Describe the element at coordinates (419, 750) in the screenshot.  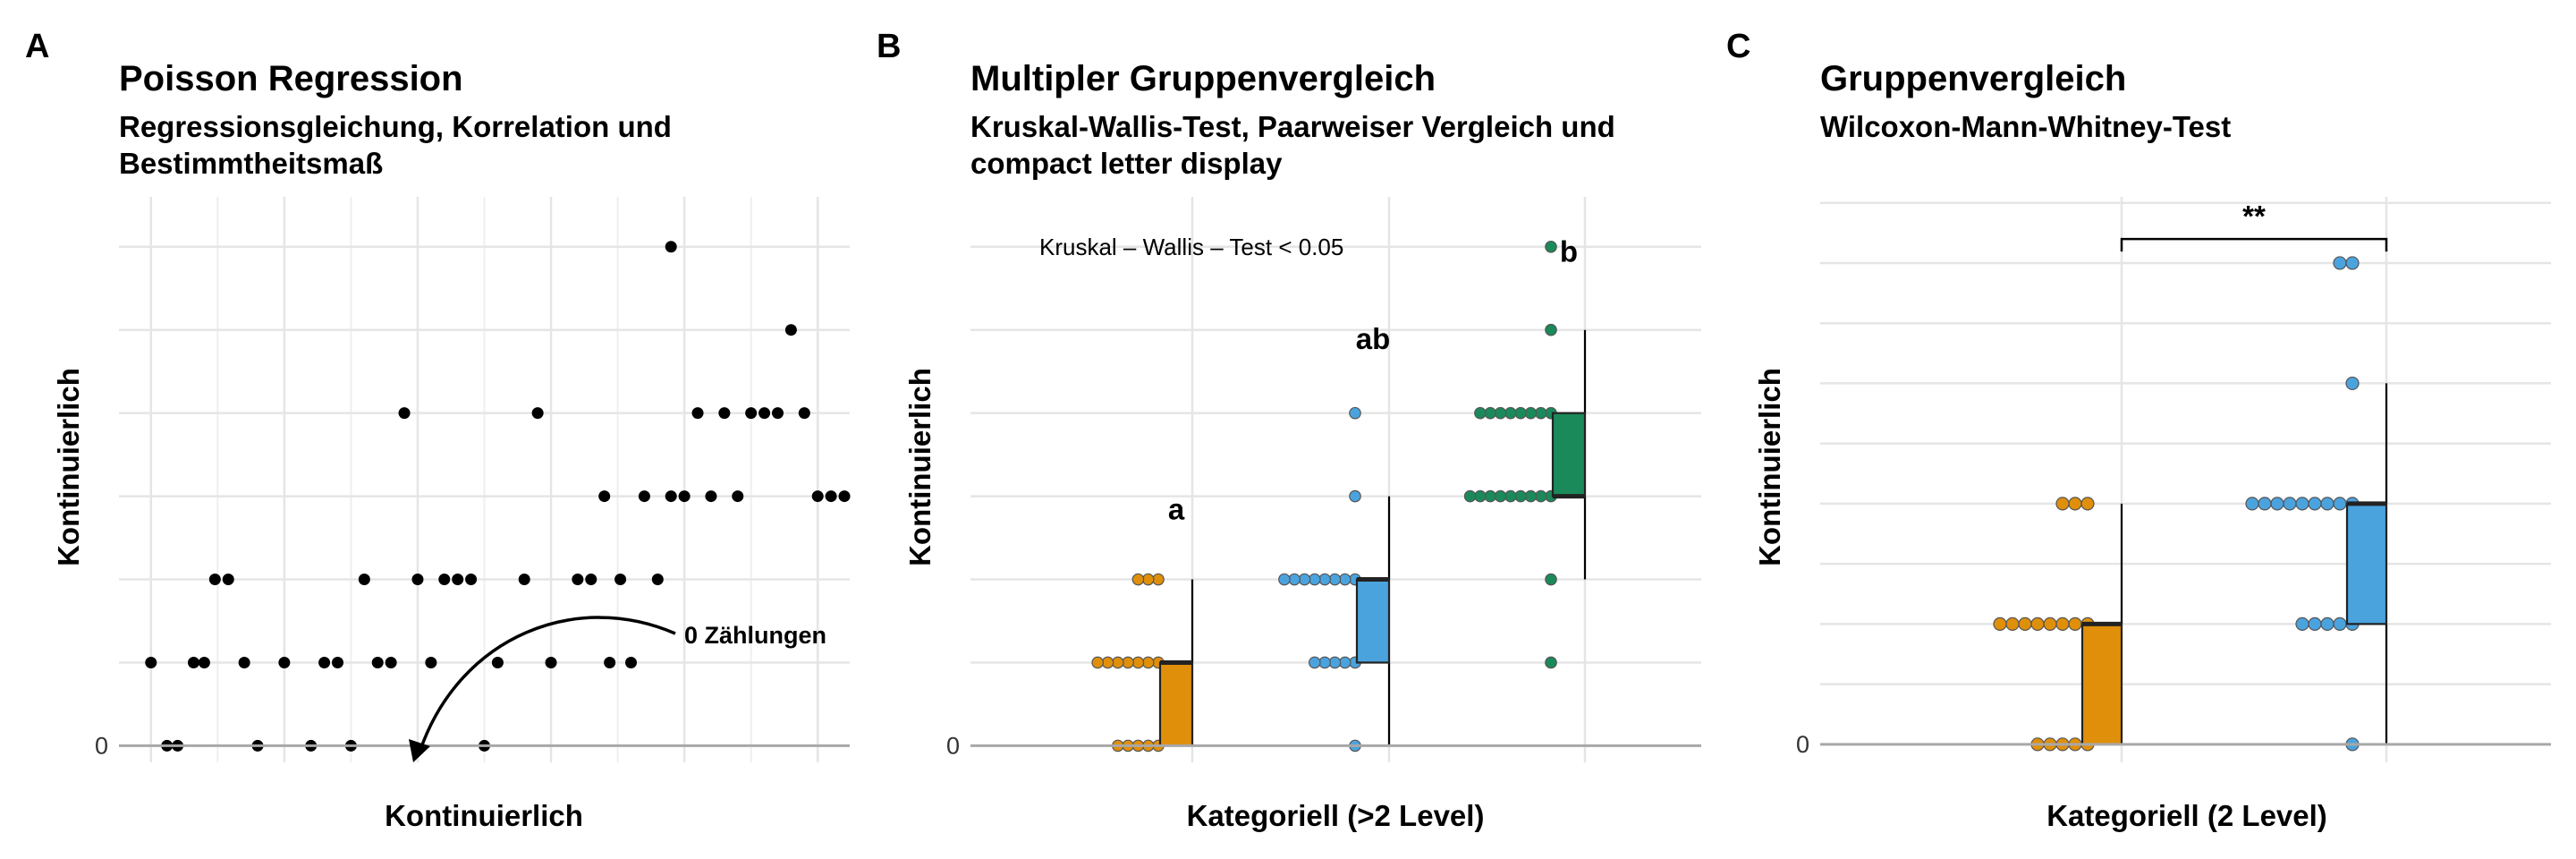
I see `panel-a-arrowhead` at that location.